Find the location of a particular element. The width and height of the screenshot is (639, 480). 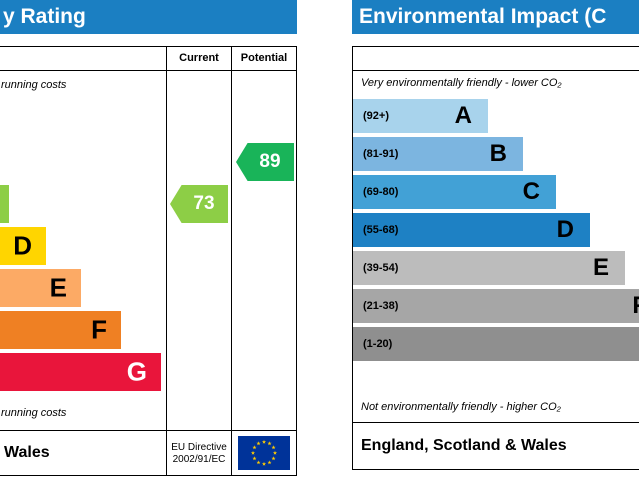

co2-band-e: (39-54) E is located at coordinates (489, 268).